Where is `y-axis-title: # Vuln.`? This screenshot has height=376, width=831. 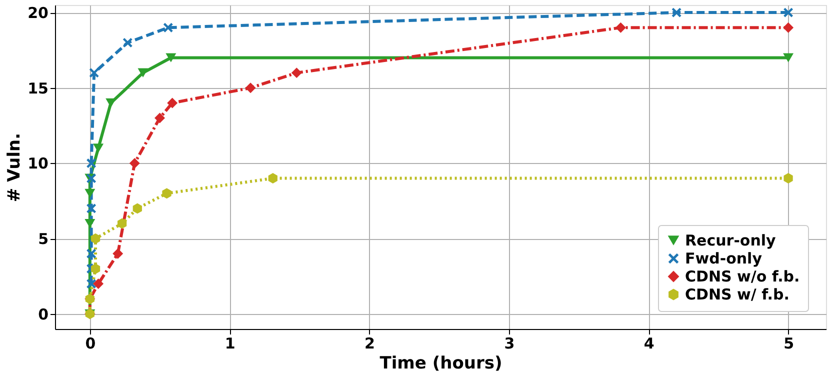 y-axis-title: # Vuln. is located at coordinates (14, 167).